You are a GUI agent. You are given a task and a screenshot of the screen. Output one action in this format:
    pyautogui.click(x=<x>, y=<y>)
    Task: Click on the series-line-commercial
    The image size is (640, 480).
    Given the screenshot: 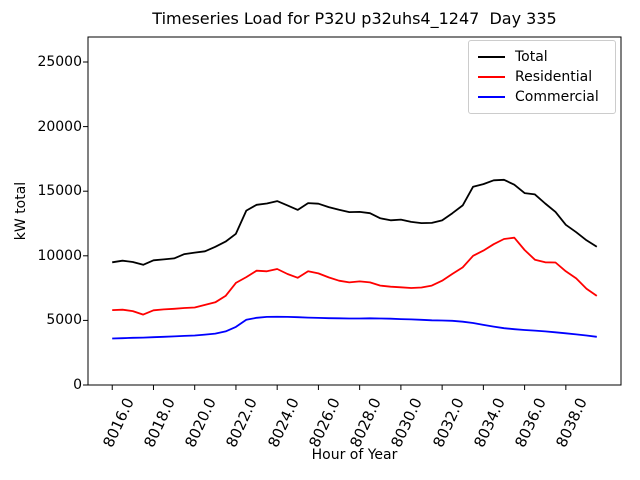 What is the action you would take?
    pyautogui.click(x=354, y=327)
    